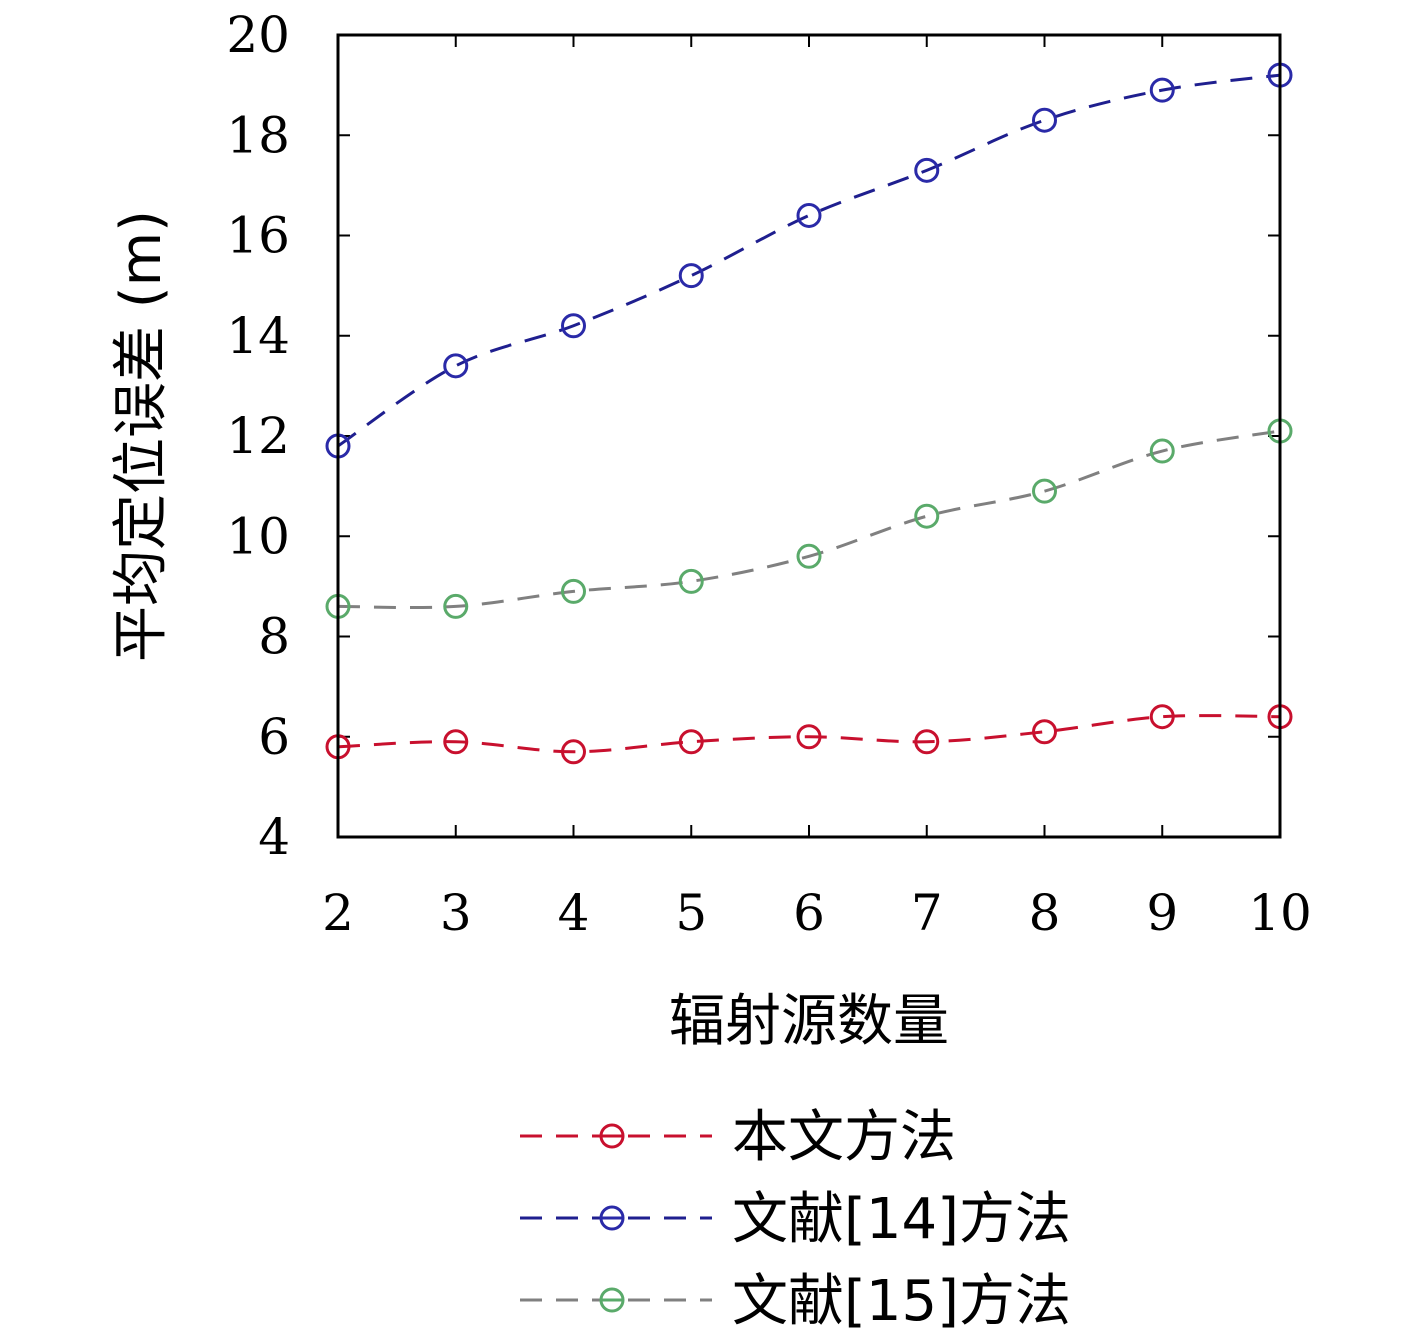  I want to click on legend-item: 文献[15]方法, so click(795, 1301).